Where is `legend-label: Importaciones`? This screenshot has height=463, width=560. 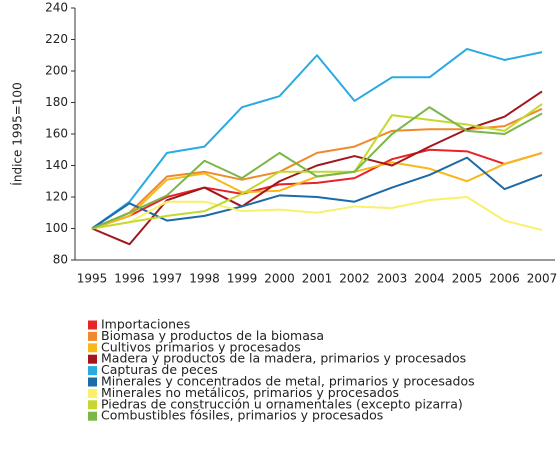
legend-label: Importaciones is located at coordinates (145, 324).